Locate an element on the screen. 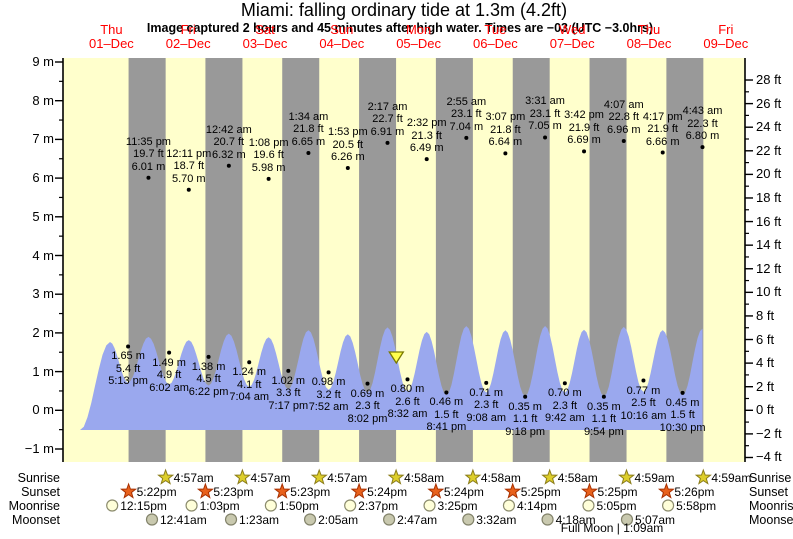 The image size is (793, 539). right-axis-tick-label: 10 ft is located at coordinates (769, 292).